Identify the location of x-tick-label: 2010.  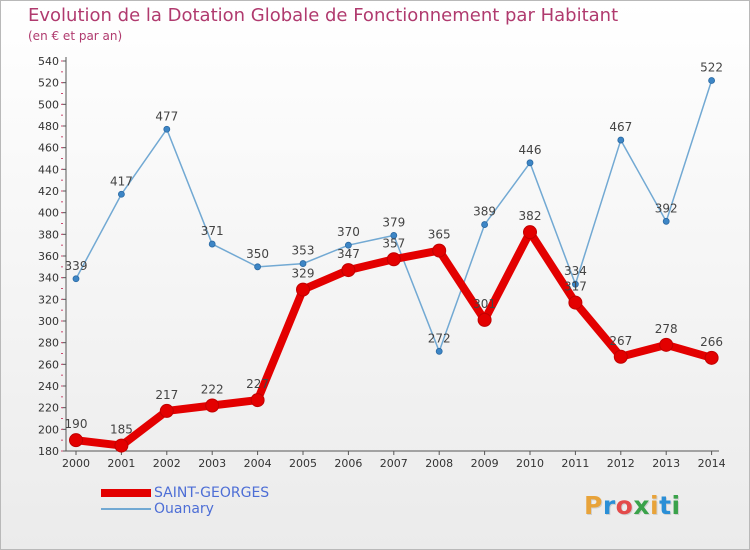
(530, 463).